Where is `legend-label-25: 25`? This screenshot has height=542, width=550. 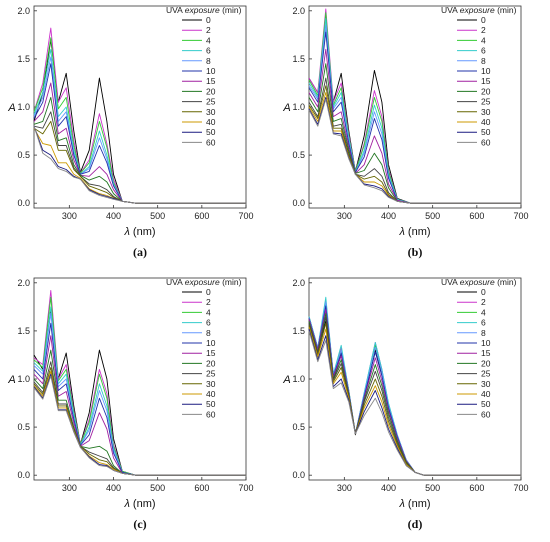
legend-label-25: 25 is located at coordinates (211, 102).